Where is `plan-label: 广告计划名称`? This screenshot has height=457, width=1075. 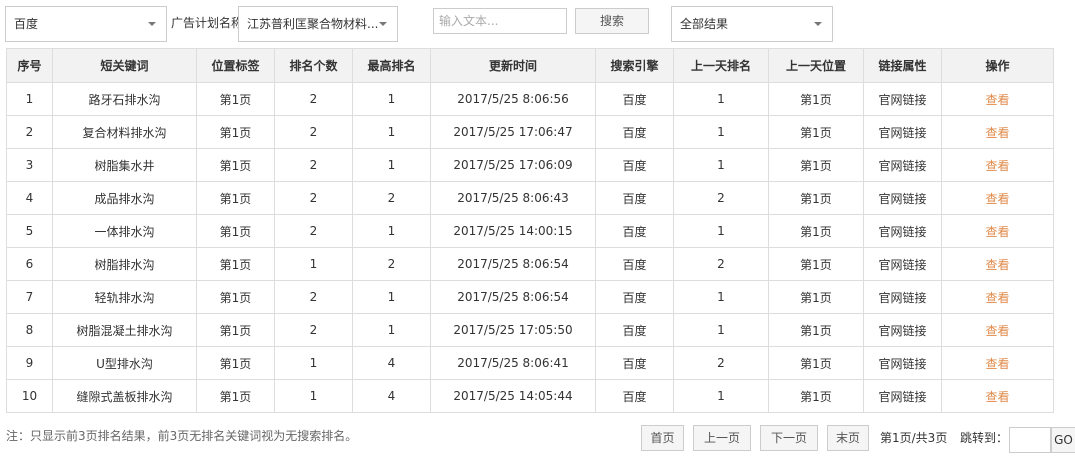
plan-label: 广告计划名称 is located at coordinates (206, 23).